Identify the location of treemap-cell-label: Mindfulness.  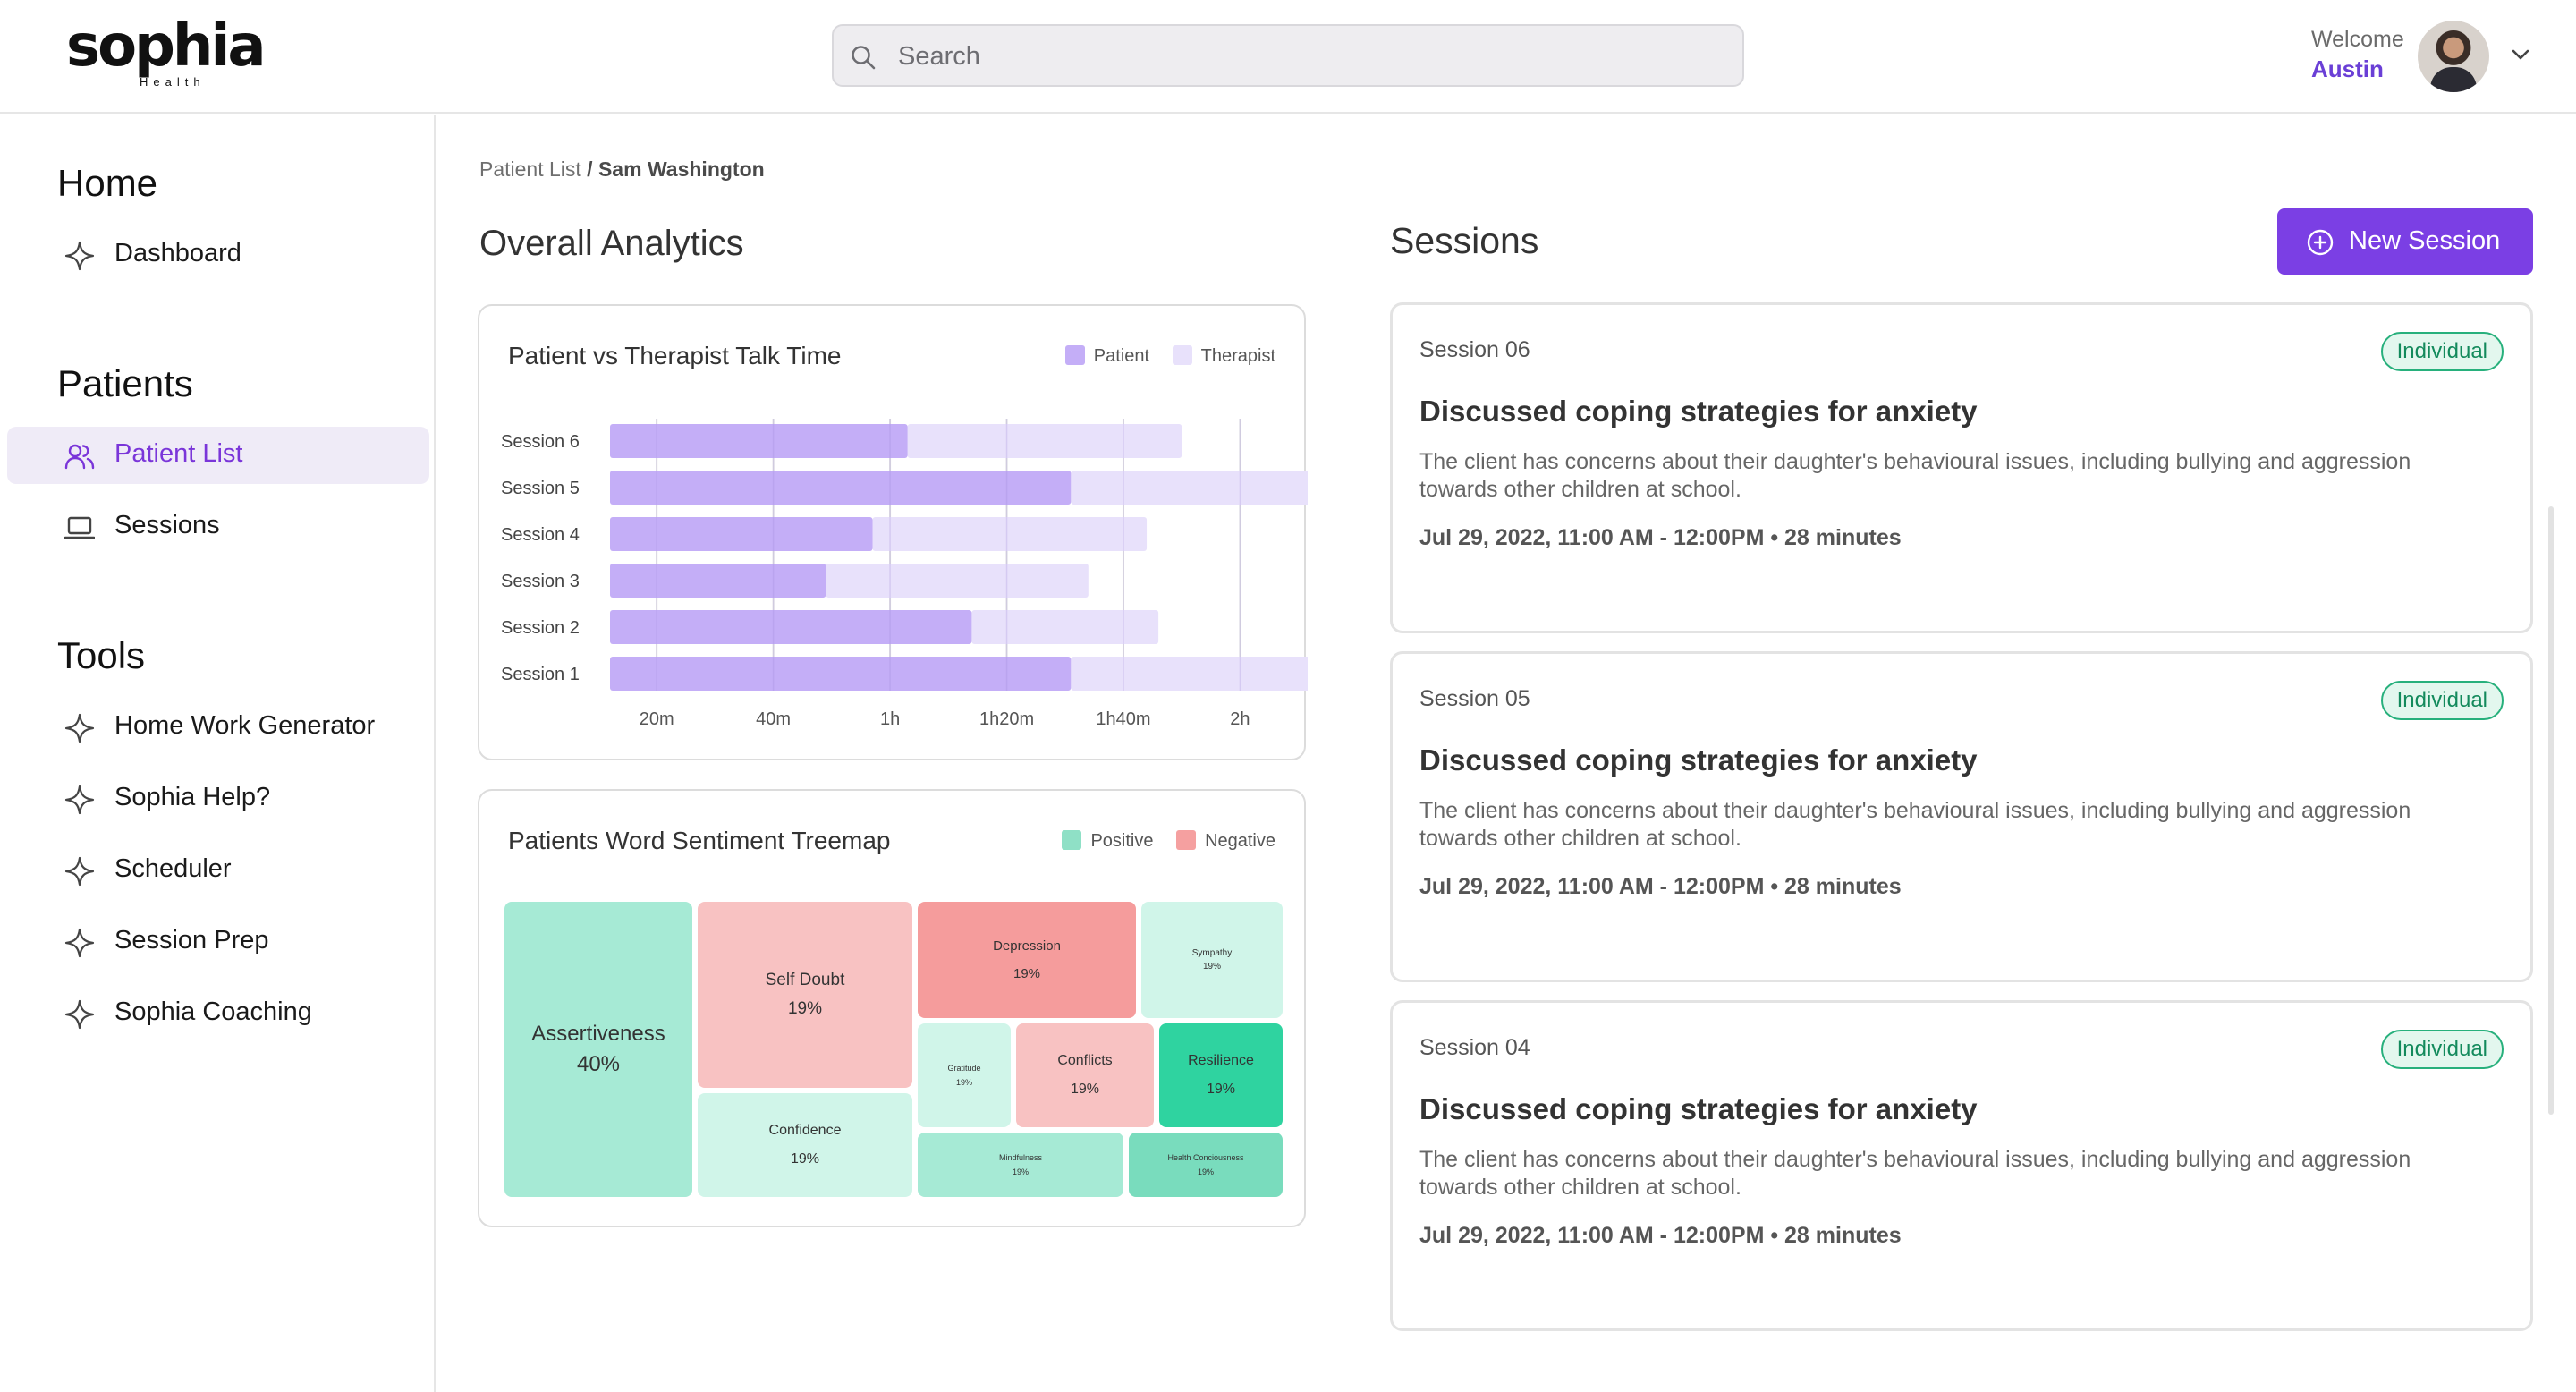
(1020, 1157).